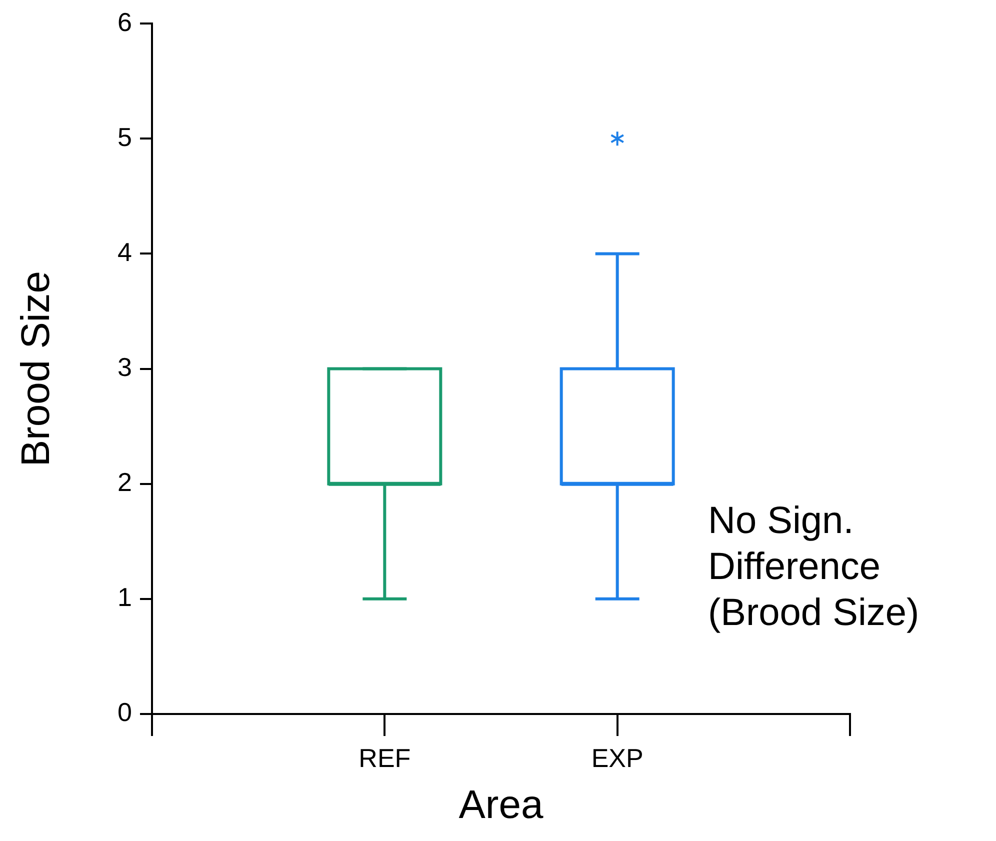  What do you see at coordinates (125, 712) in the screenshot?
I see `y-tick-label: 0` at bounding box center [125, 712].